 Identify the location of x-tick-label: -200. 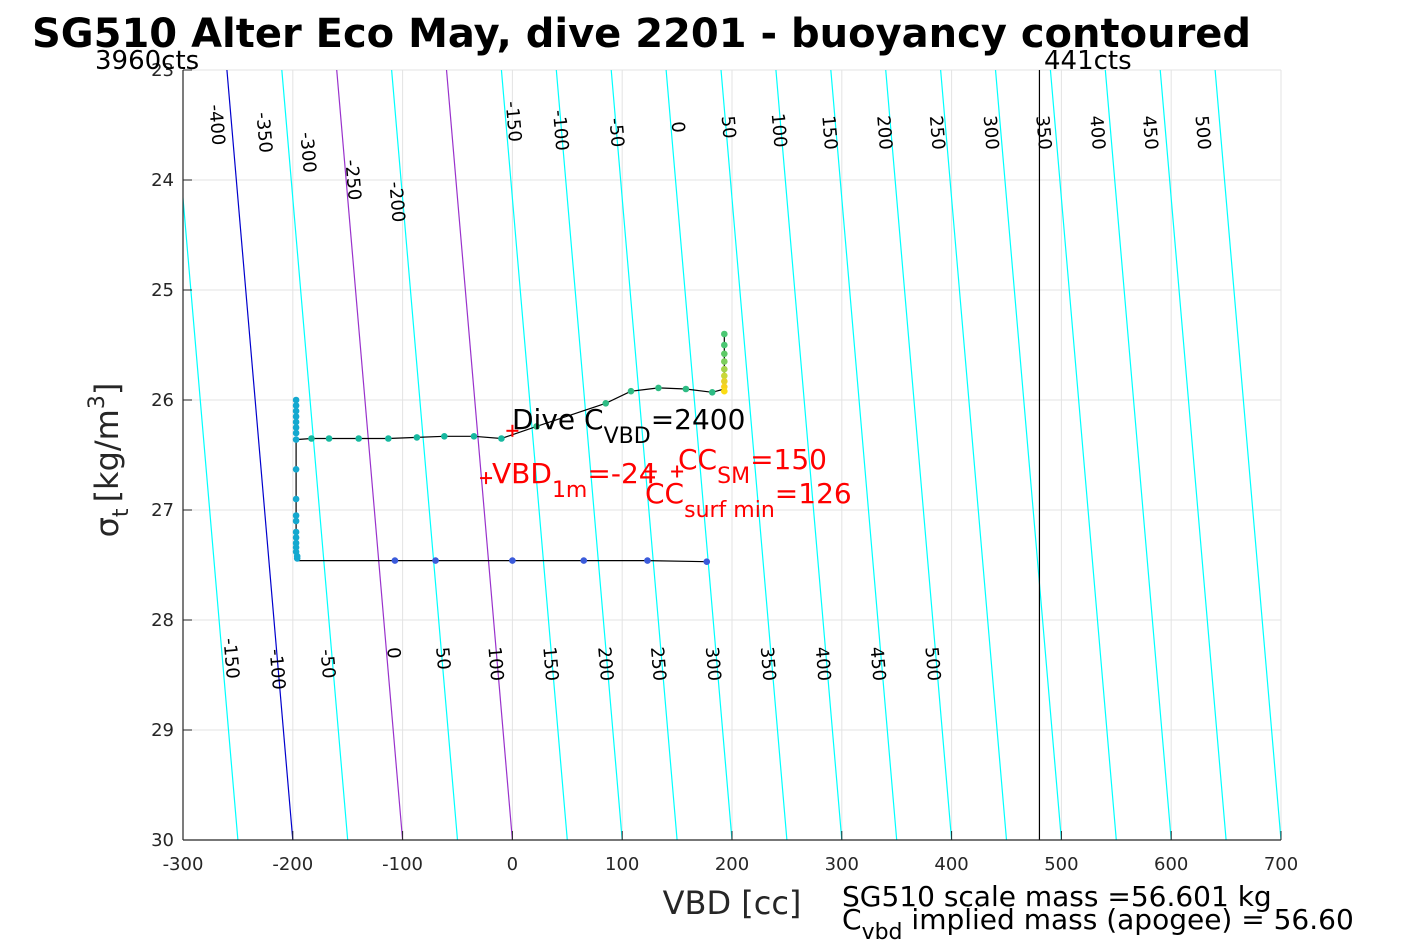
(292, 864).